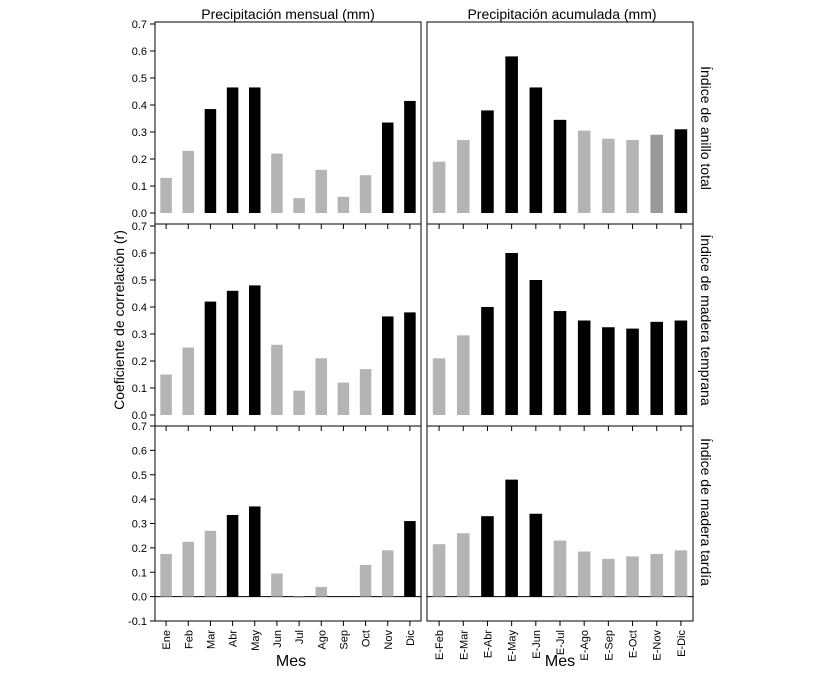 Image resolution: width=825 pixels, height=675 pixels. What do you see at coordinates (389, 640) in the screenshot?
I see `x-tick-label: Nov` at bounding box center [389, 640].